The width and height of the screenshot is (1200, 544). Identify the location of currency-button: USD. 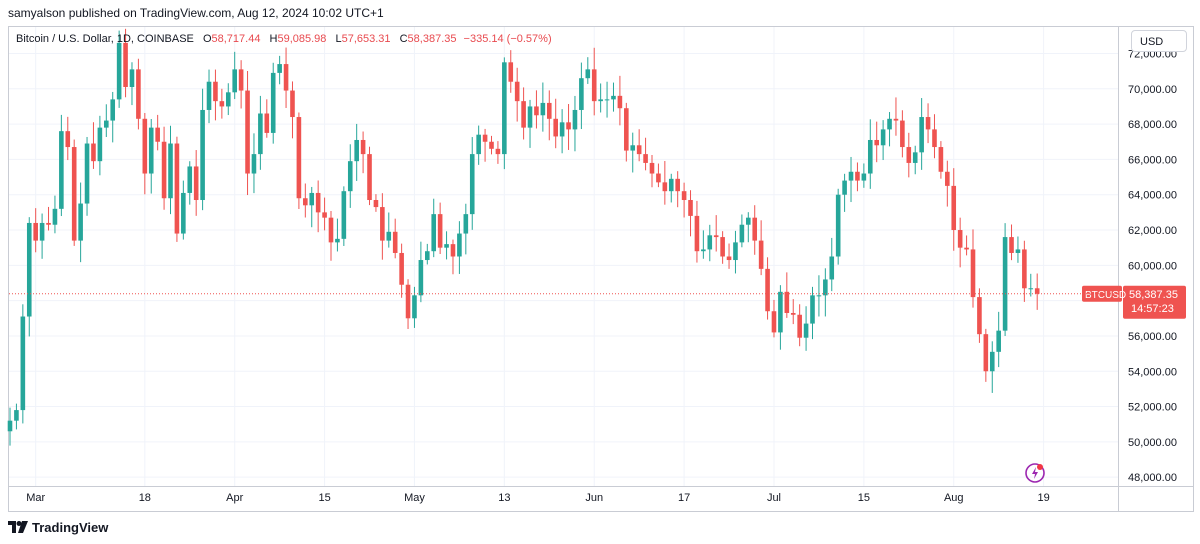
(1159, 41).